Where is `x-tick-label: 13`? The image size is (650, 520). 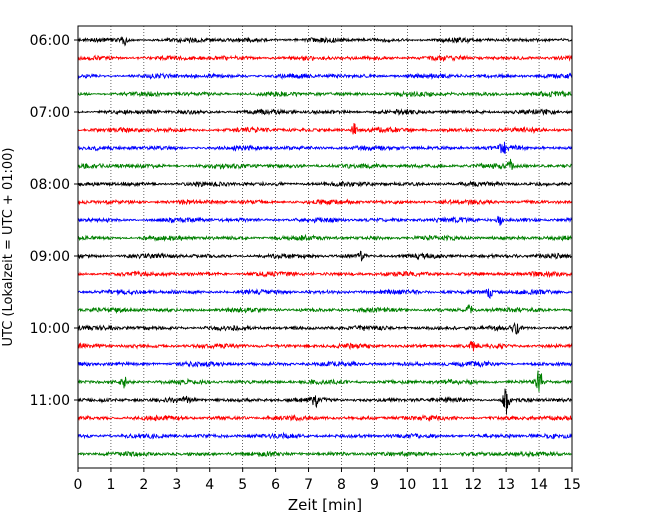 x-tick-label: 13 is located at coordinates (506, 485).